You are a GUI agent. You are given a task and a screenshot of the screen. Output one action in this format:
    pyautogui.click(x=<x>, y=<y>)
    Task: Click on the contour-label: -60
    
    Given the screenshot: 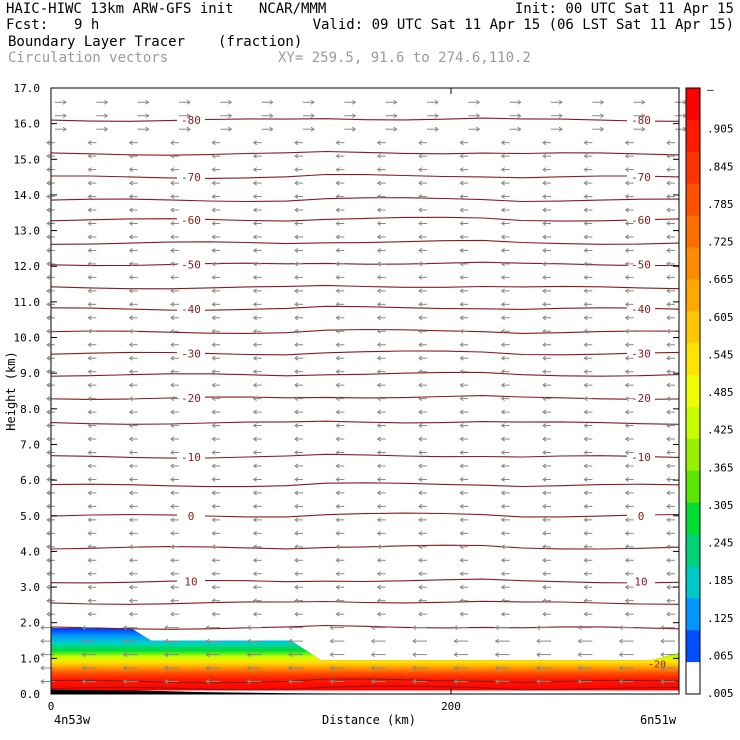 What is the action you would take?
    pyautogui.click(x=641, y=220)
    